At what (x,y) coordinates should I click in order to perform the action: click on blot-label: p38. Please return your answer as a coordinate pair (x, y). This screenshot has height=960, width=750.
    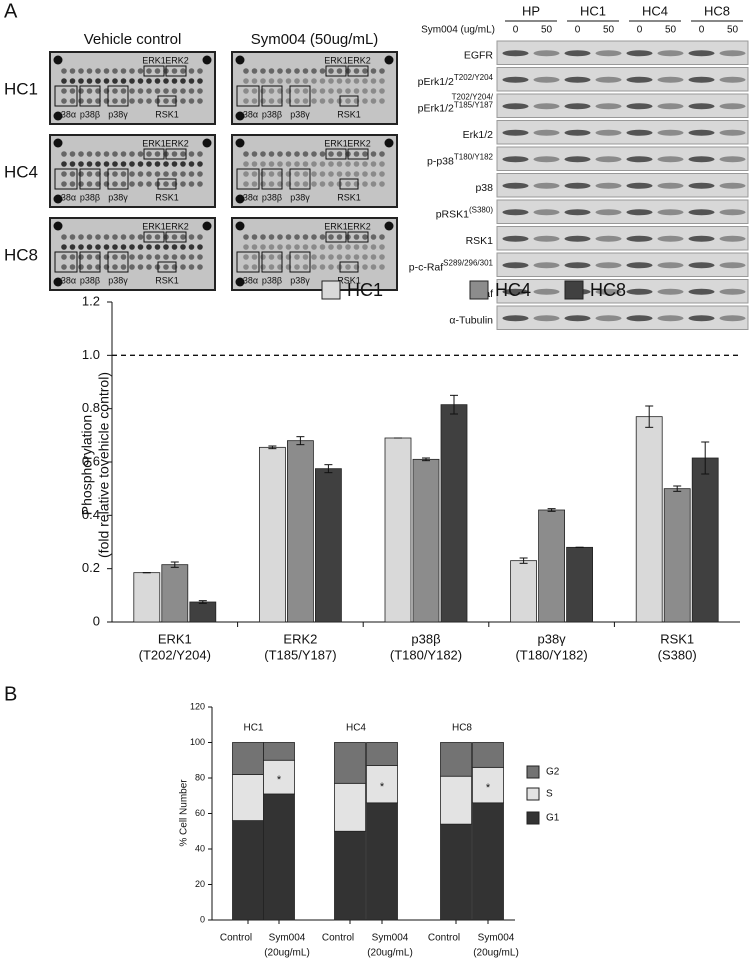
    Looking at the image, I should click on (484, 188).